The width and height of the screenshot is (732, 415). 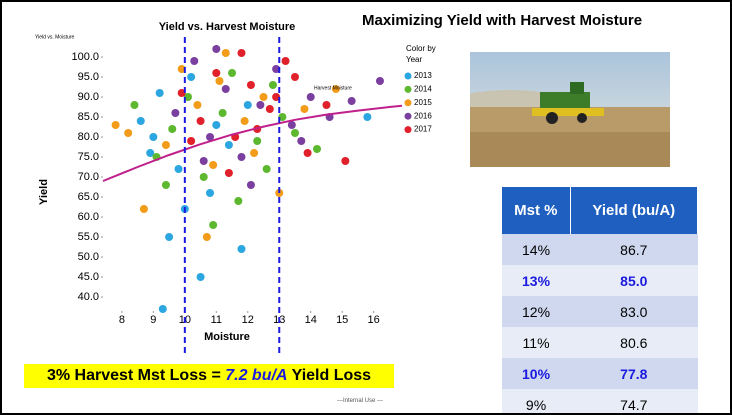 What do you see at coordinates (122, 320) in the screenshot?
I see `x-tick-label: 8` at bounding box center [122, 320].